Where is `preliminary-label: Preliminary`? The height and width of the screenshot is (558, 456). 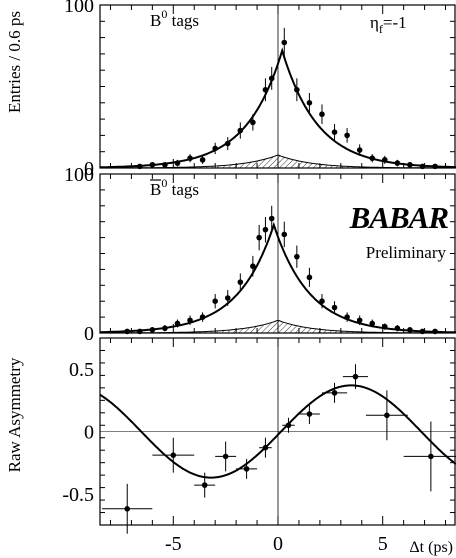
preliminary-label: Preliminary is located at coordinates (406, 252).